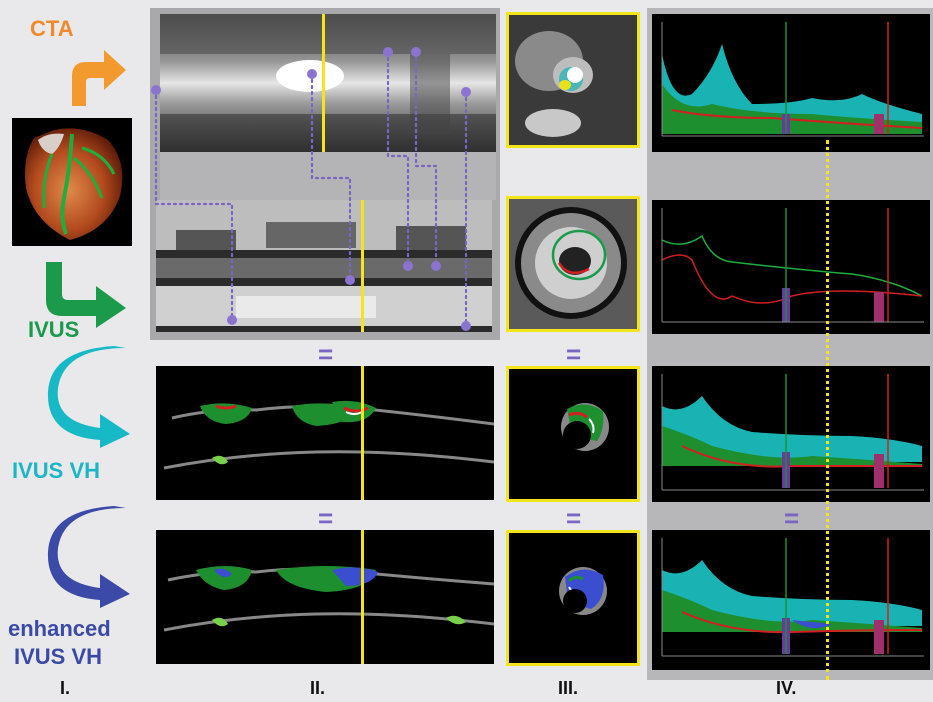 The height and width of the screenshot is (702, 933). Describe the element at coordinates (792, 518) in the screenshot. I see `equals-sign-iv-b: =` at that location.